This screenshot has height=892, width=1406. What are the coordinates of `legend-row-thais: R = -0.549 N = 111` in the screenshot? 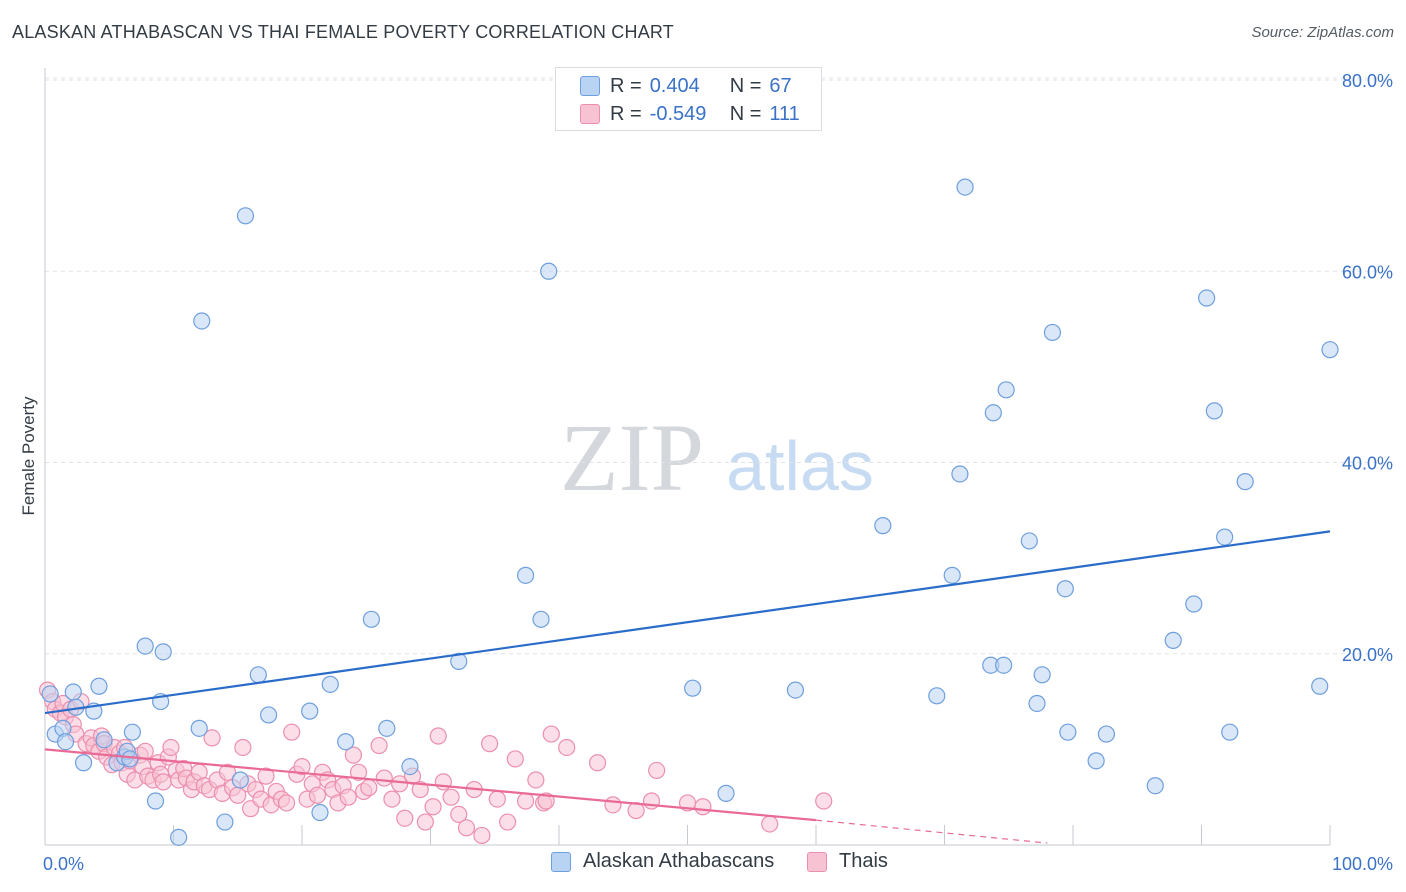 It's located at (690, 114).